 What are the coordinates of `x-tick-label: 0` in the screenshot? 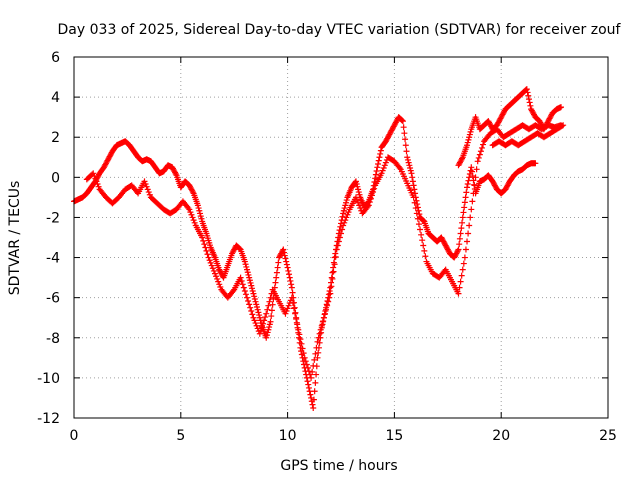 It's located at (74, 436).